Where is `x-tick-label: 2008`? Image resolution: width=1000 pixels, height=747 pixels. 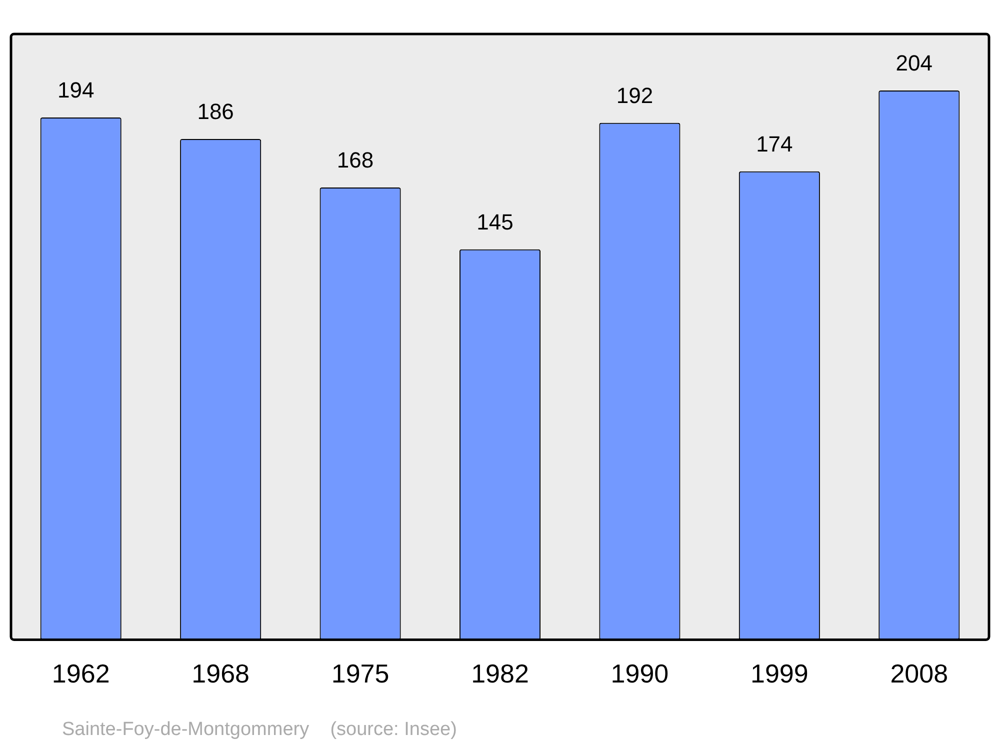
x-tick-label: 2008 is located at coordinates (919, 673).